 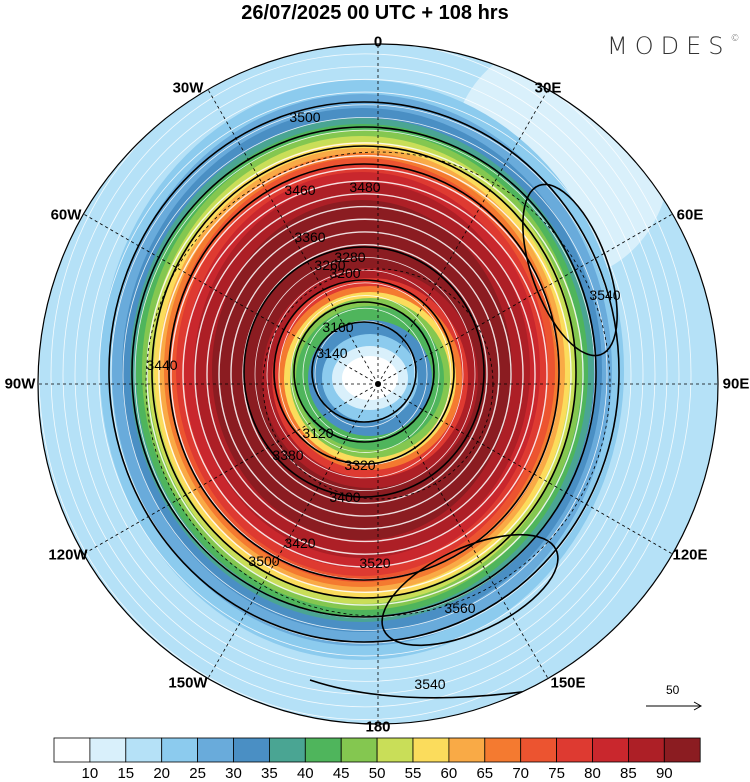 I want to click on streamline, so click(x=365, y=374).